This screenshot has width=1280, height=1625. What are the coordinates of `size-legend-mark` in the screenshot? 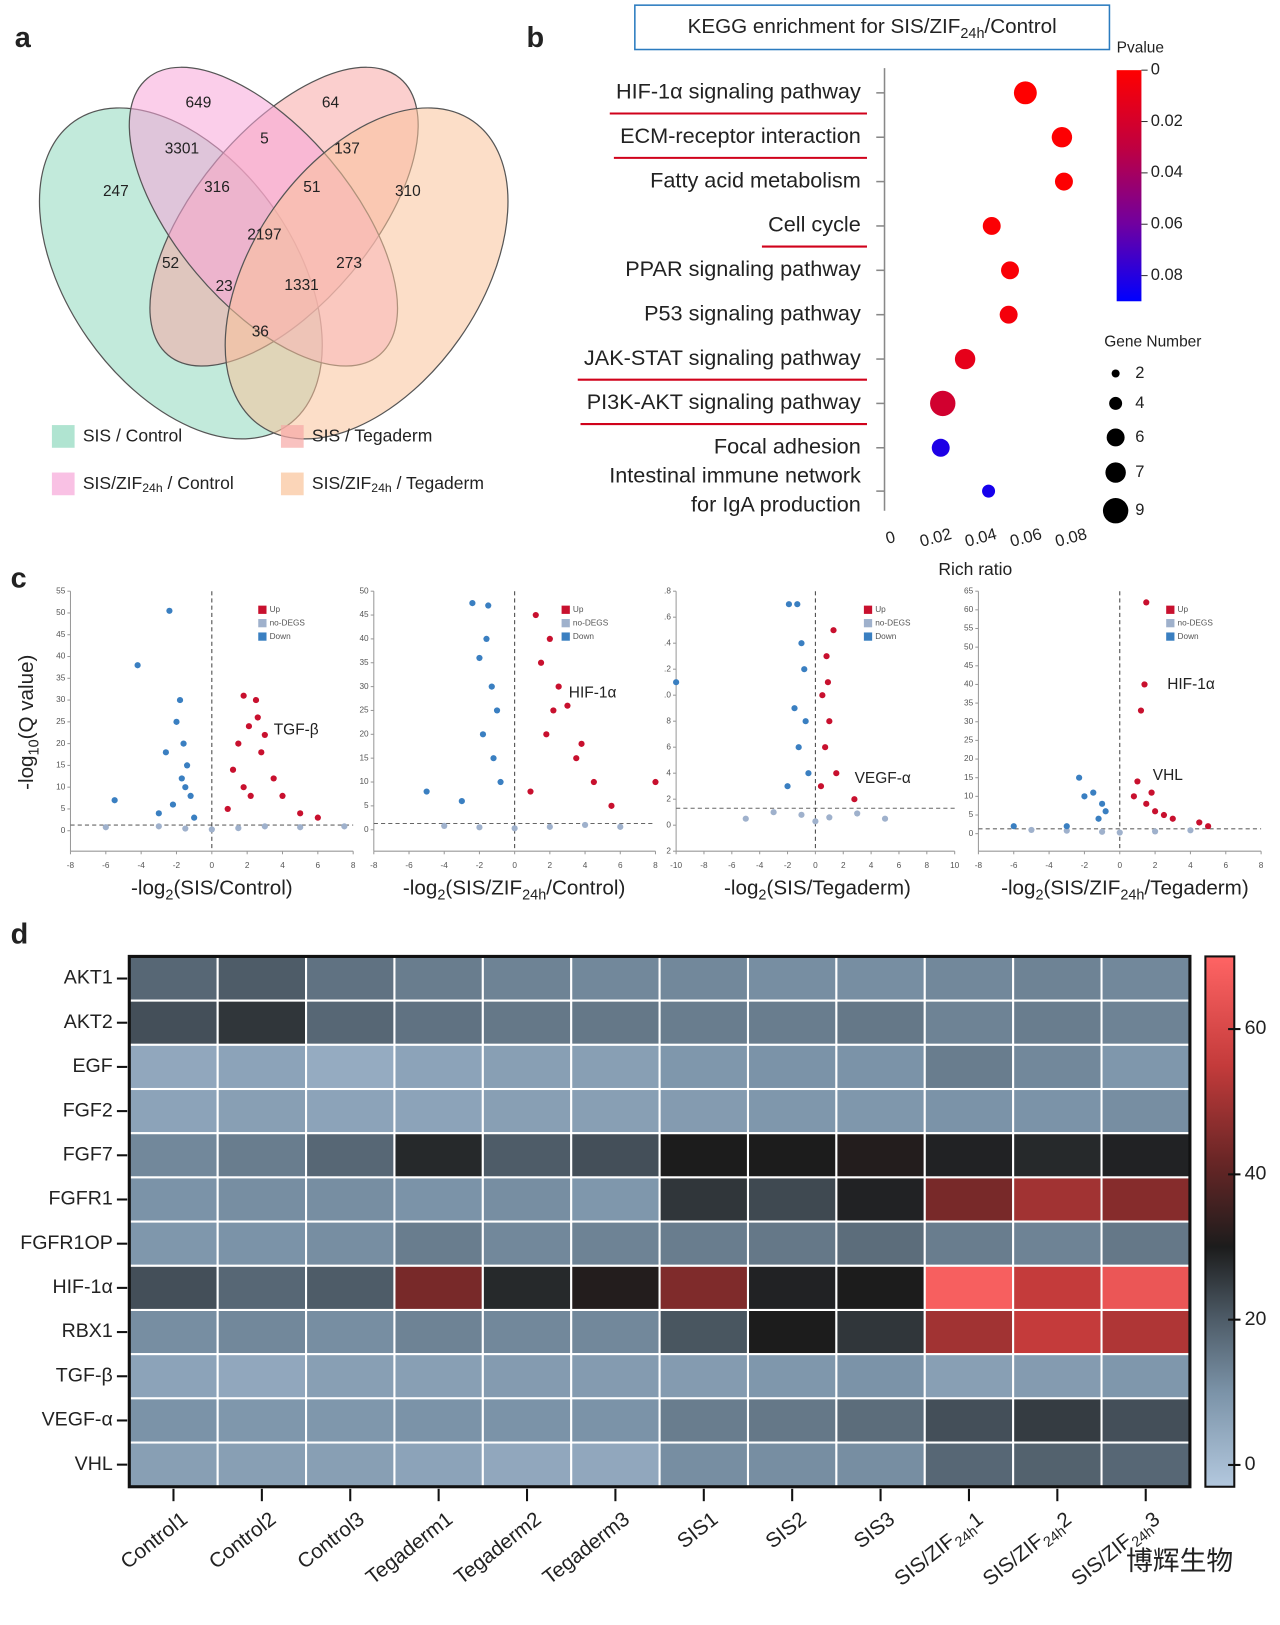 It's located at (1115, 437).